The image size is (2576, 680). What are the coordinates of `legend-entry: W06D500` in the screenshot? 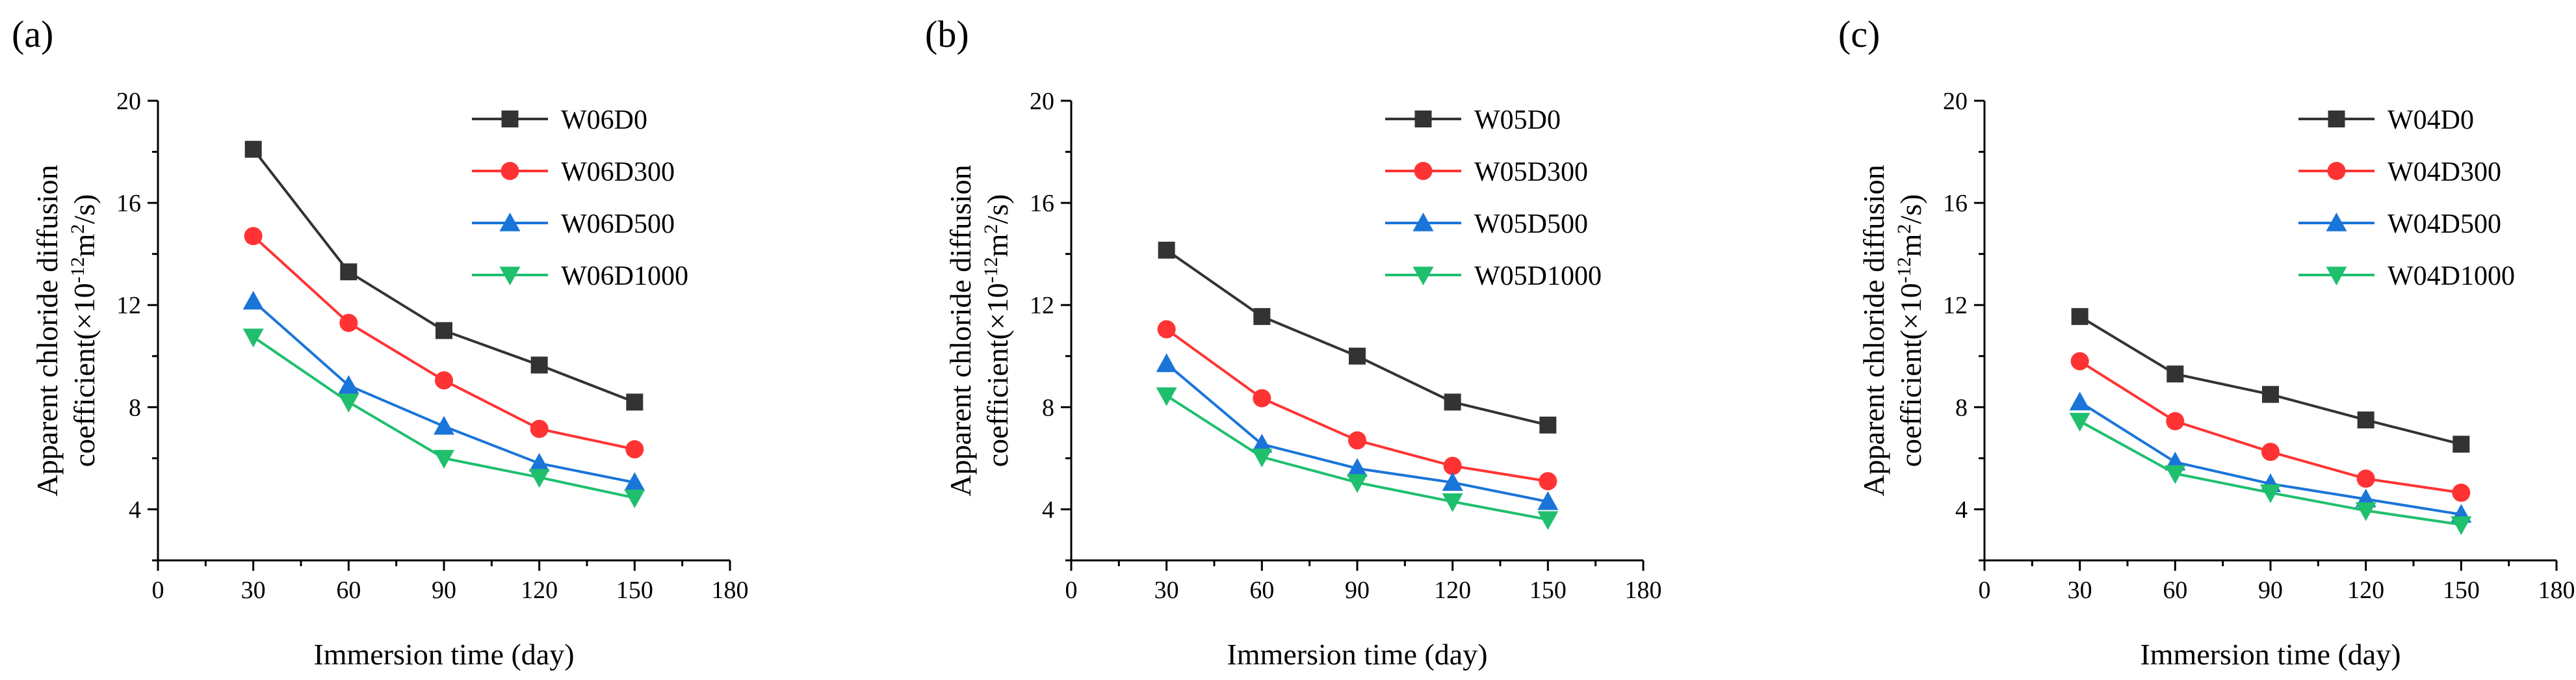 It's located at (573, 224).